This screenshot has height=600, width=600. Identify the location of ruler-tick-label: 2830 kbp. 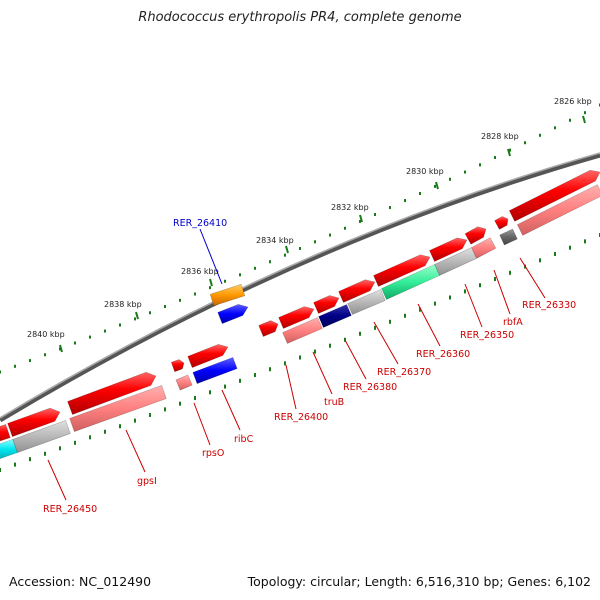
(425, 171).